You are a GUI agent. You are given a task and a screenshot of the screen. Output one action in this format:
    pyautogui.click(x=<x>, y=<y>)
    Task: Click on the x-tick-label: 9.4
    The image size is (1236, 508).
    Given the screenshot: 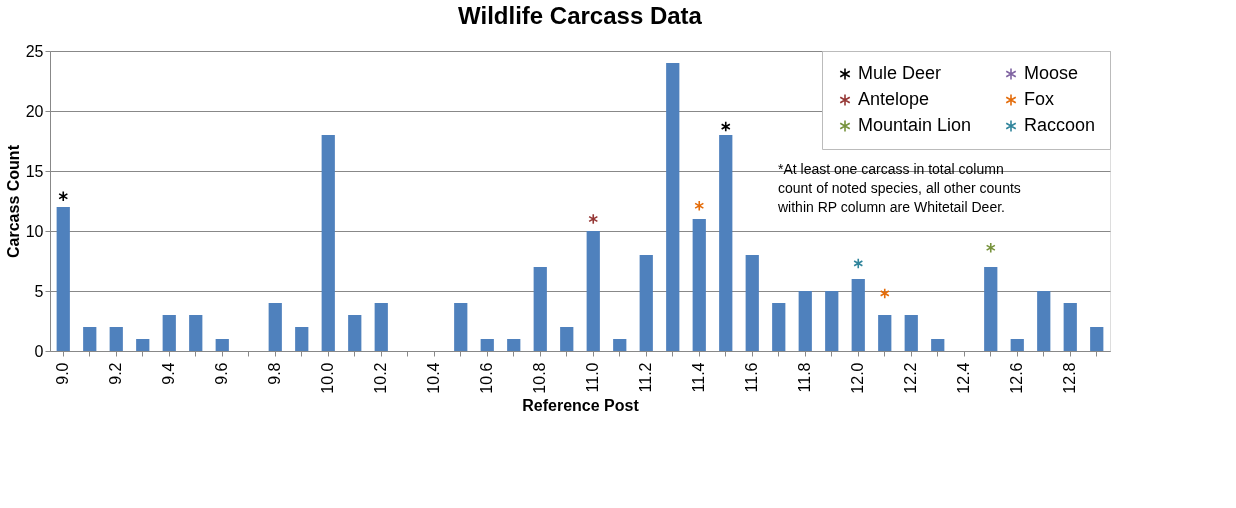 What is the action you would take?
    pyautogui.click(x=169, y=373)
    